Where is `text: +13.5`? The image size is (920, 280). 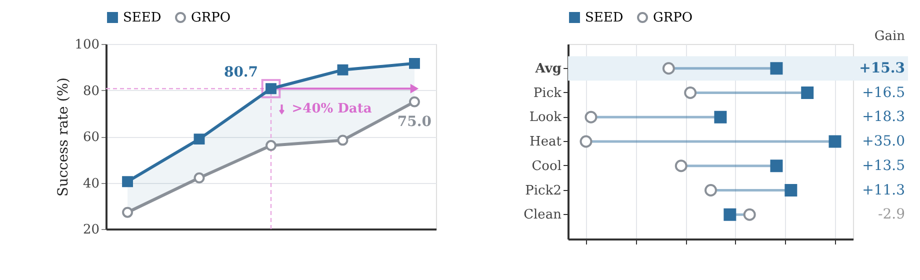 text: +13.5 is located at coordinates (883, 166).